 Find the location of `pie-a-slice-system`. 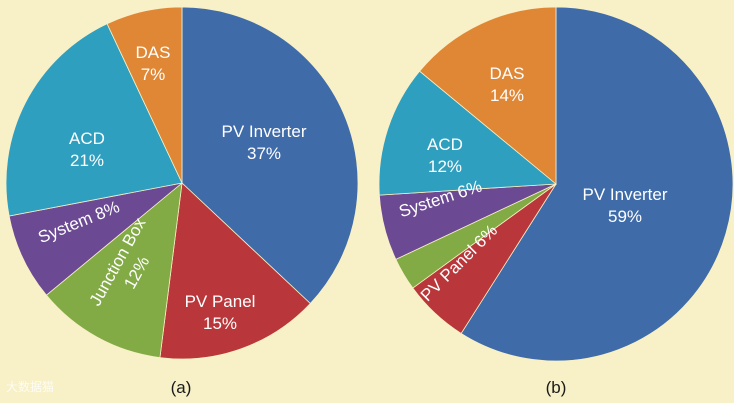

pie-a-slice-system is located at coordinates (95, 239).